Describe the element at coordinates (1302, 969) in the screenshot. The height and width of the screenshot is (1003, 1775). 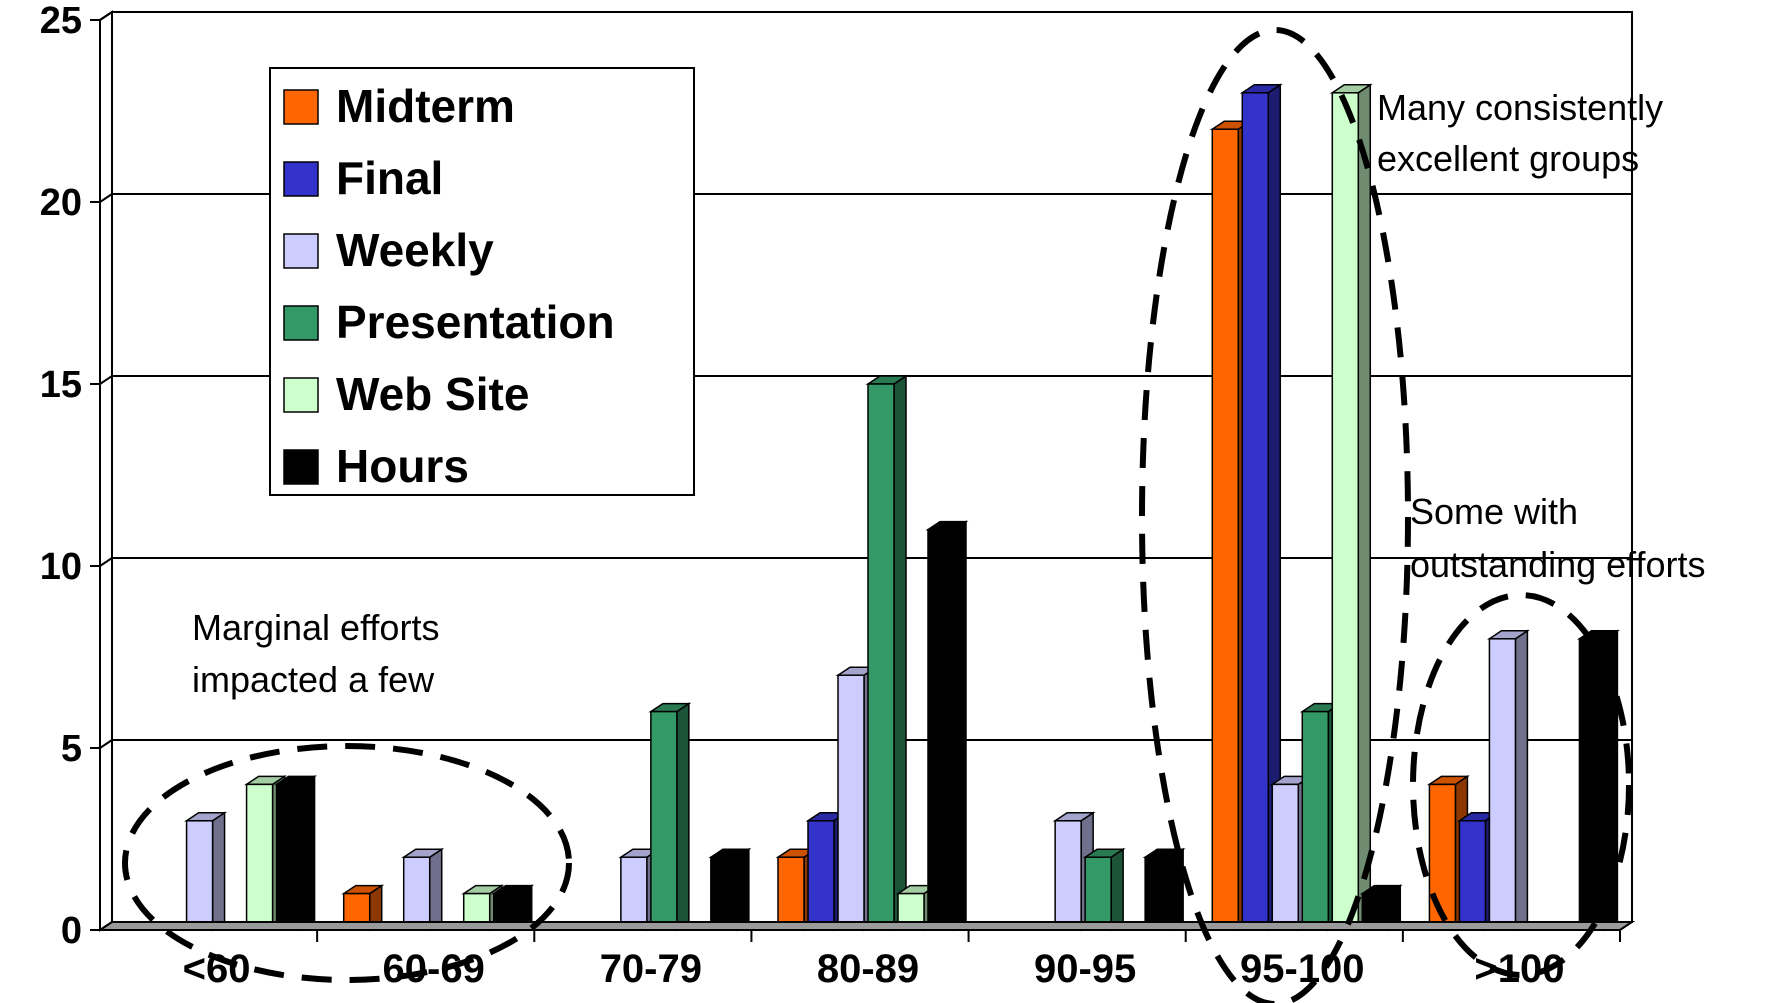
I see `x-tick-label: 95-100` at that location.